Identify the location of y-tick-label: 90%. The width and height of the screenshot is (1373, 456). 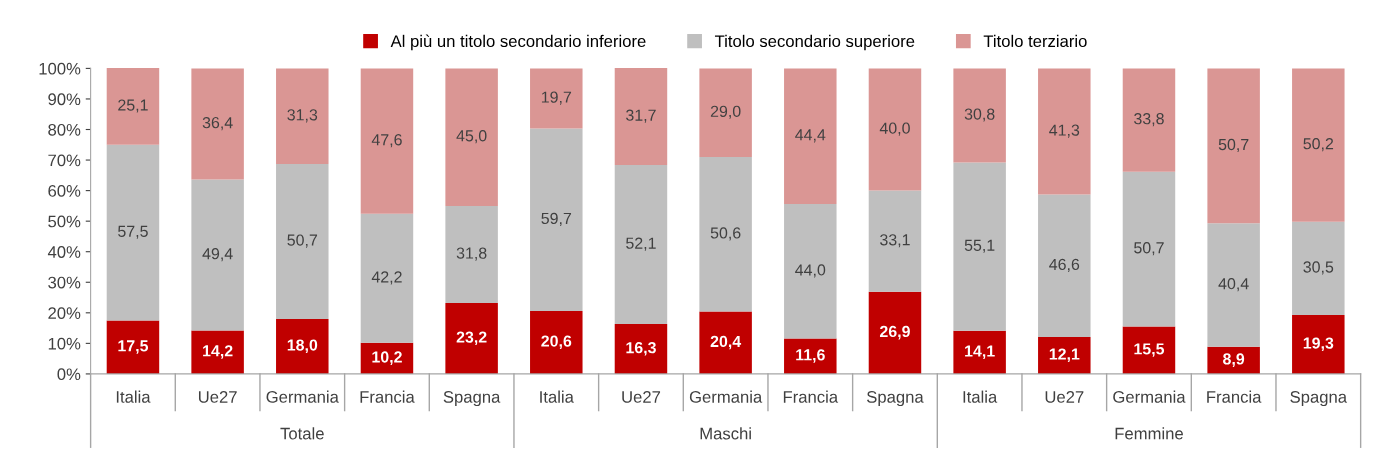
(64, 99).